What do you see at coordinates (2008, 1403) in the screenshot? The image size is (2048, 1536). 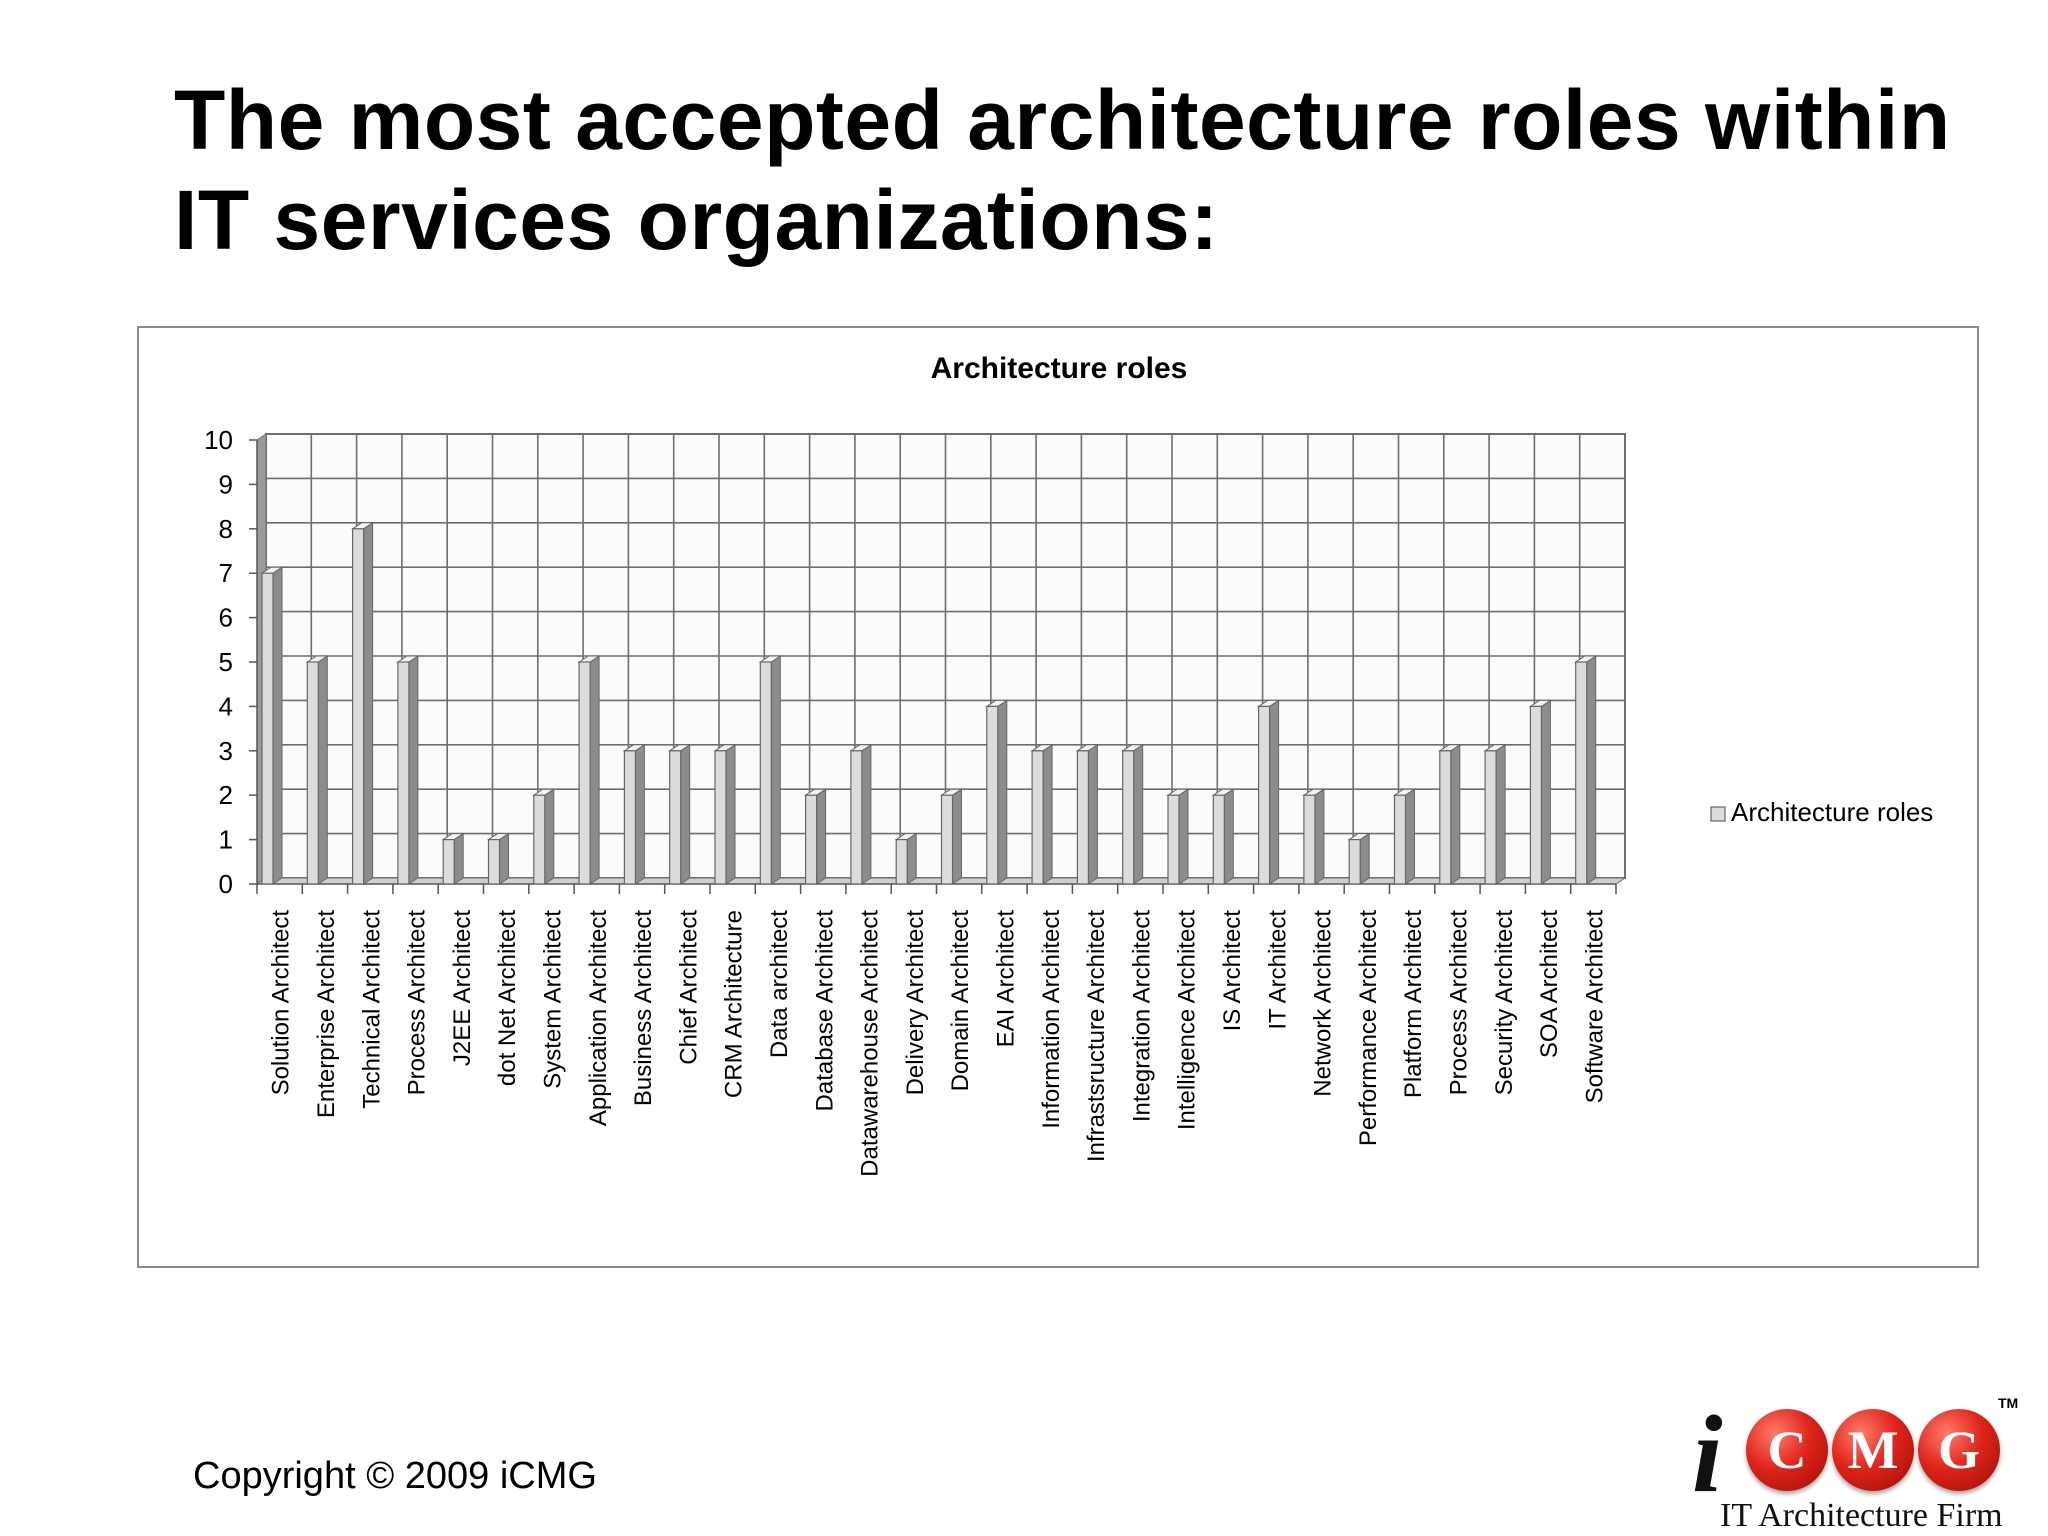 I see `logo-trademark: TM` at bounding box center [2008, 1403].